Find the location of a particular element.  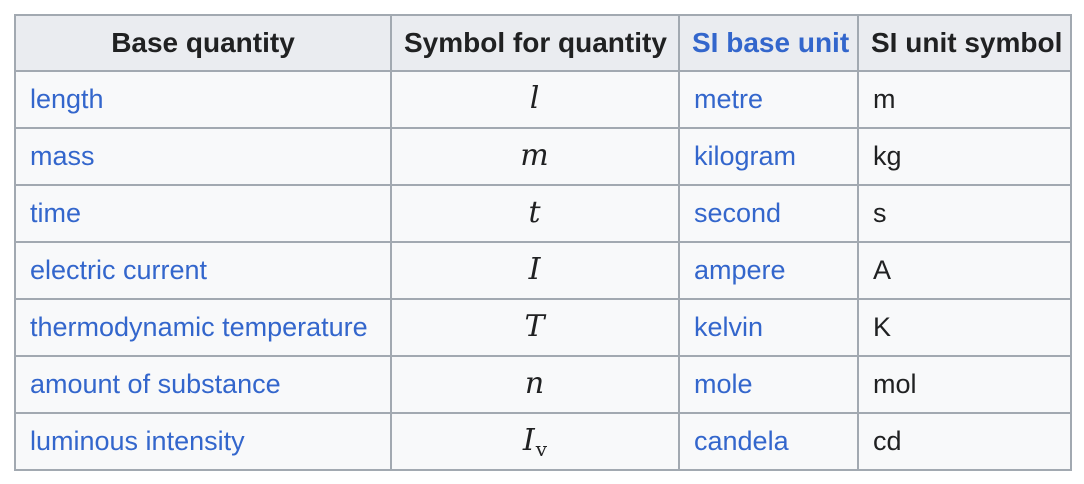

unit-link: ampere is located at coordinates (740, 270).